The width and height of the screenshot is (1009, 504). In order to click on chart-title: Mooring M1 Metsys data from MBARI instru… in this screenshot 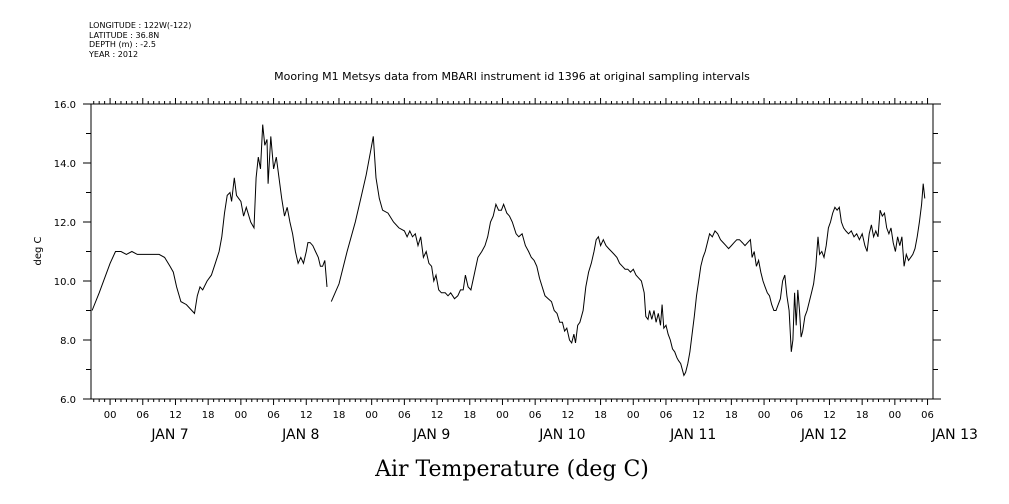, I will do `click(512, 76)`.